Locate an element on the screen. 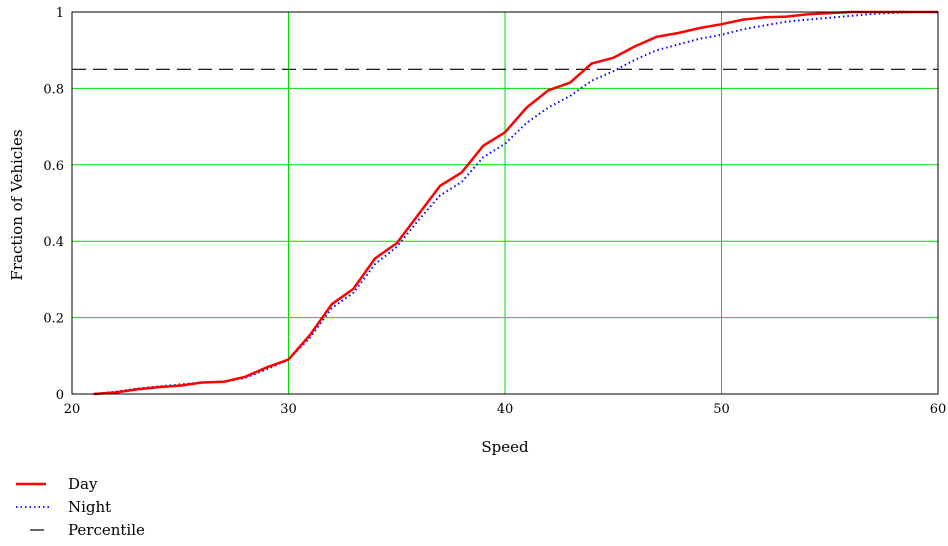 This screenshot has height=546, width=948. x-tick-label: 60 is located at coordinates (938, 409).